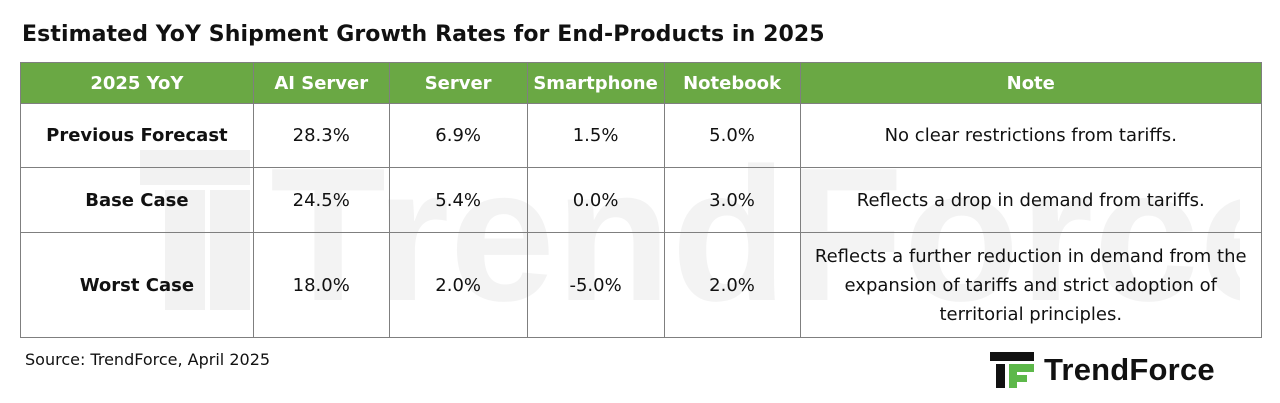 This screenshot has height=403, width=1280. I want to click on trendforce-brand: TrendForce, so click(1102, 370).